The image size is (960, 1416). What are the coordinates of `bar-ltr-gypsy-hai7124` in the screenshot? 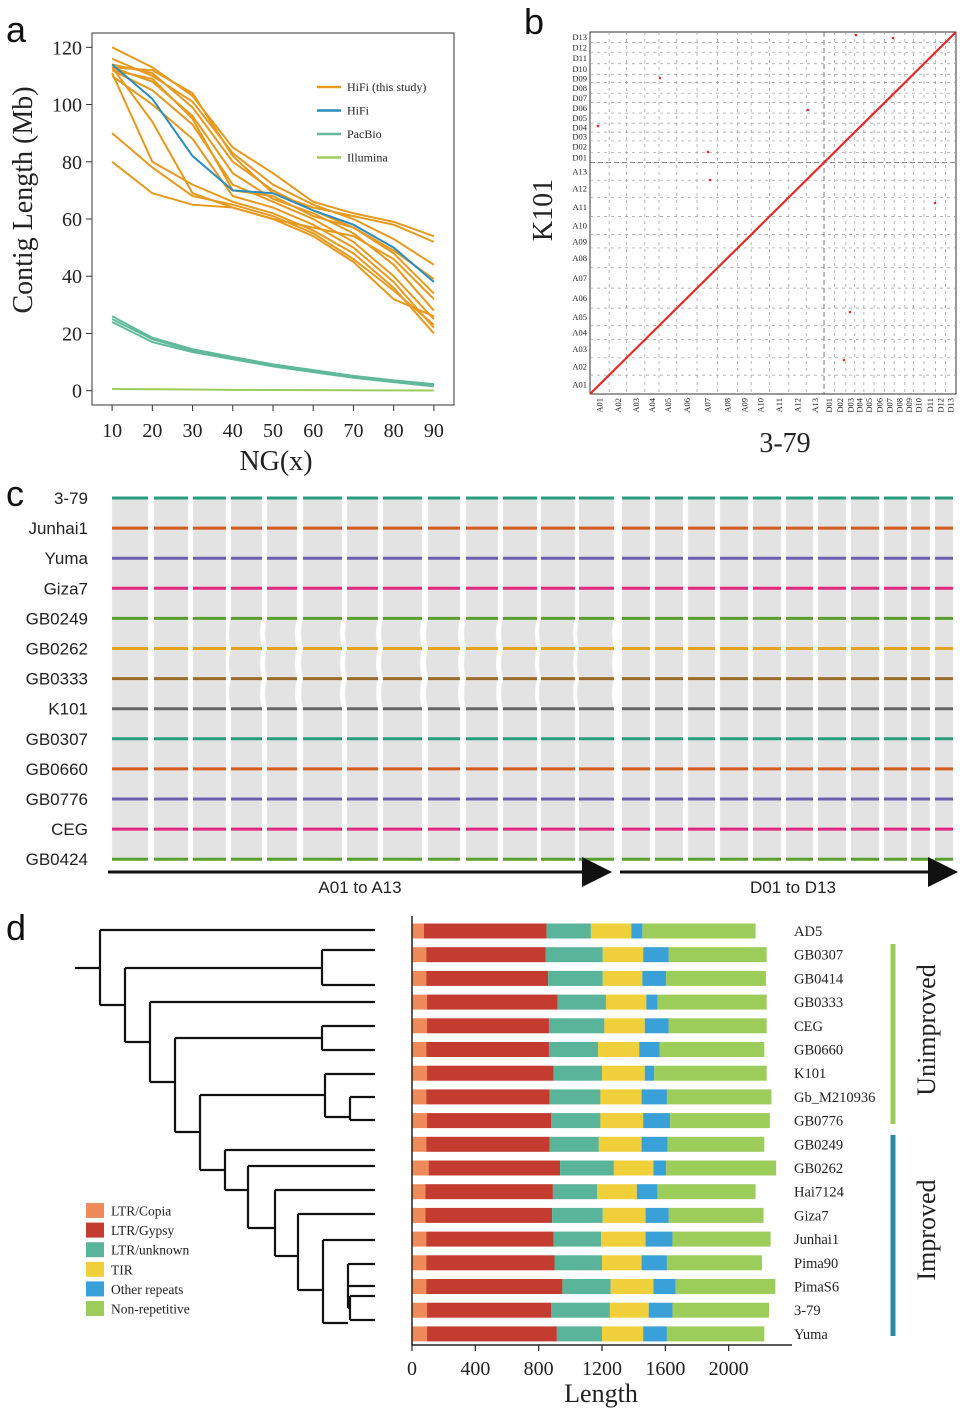 It's located at (489, 1192).